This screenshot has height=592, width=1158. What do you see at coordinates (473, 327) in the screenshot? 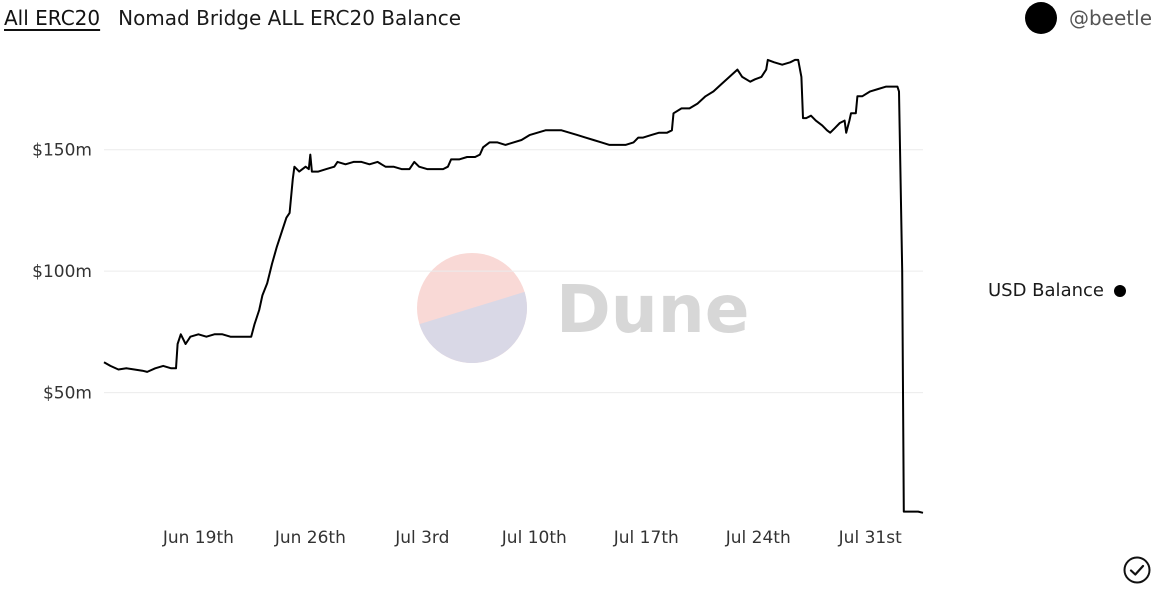
I see `watermark-logo-lower-half` at bounding box center [473, 327].